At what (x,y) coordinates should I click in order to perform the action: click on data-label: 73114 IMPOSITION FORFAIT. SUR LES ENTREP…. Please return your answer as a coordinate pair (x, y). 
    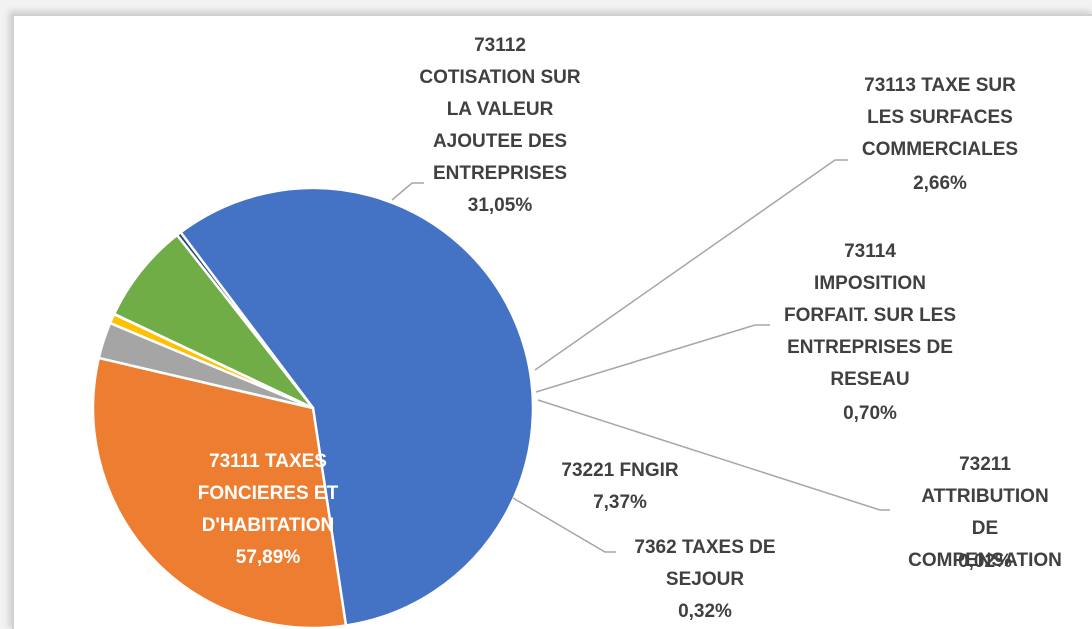
    Looking at the image, I should click on (870, 315).